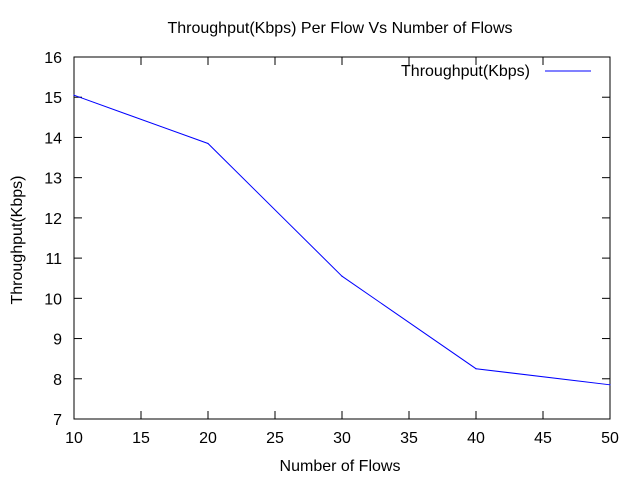 The height and width of the screenshot is (480, 640). What do you see at coordinates (340, 466) in the screenshot?
I see `x-axis-label: Number of Flows` at bounding box center [340, 466].